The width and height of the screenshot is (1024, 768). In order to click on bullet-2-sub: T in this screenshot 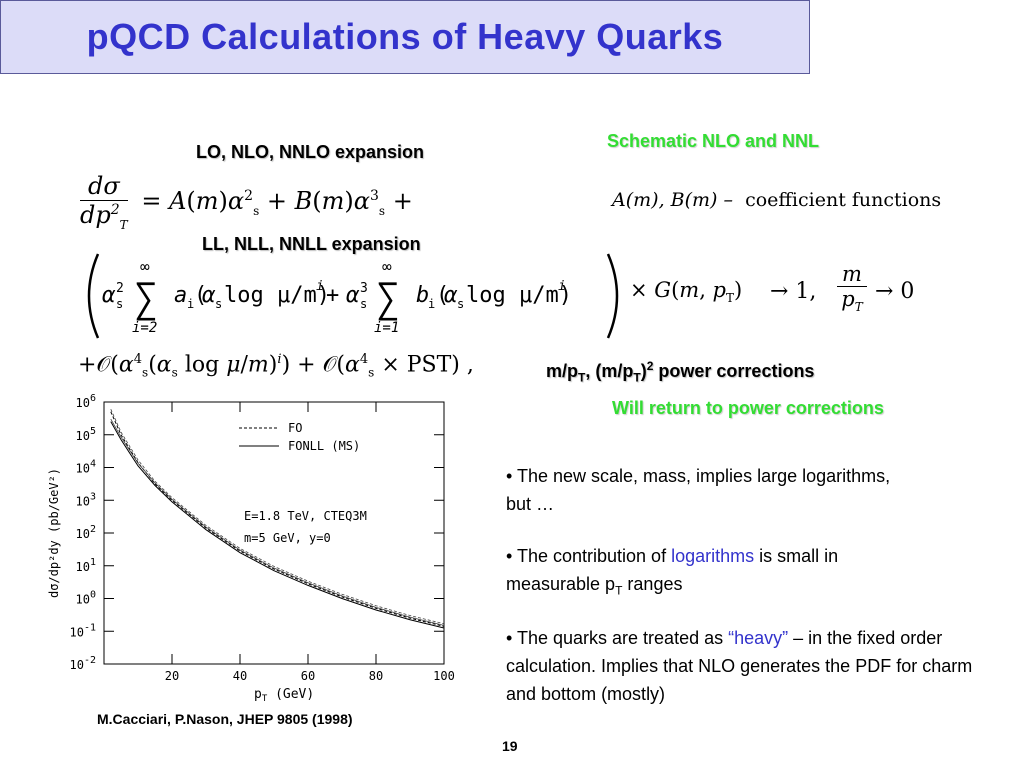, I will do `click(619, 590)`.